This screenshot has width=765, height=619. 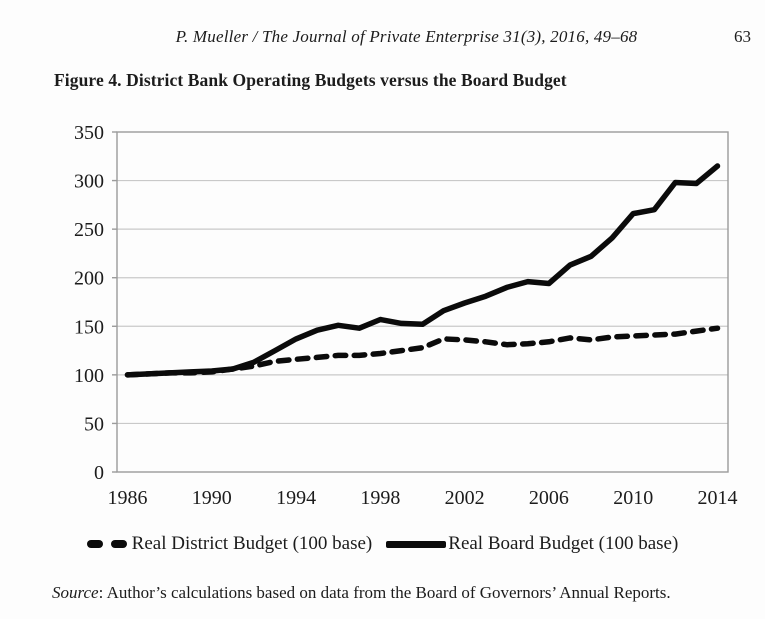 I want to click on y-tick-label: 0, so click(x=99, y=473).